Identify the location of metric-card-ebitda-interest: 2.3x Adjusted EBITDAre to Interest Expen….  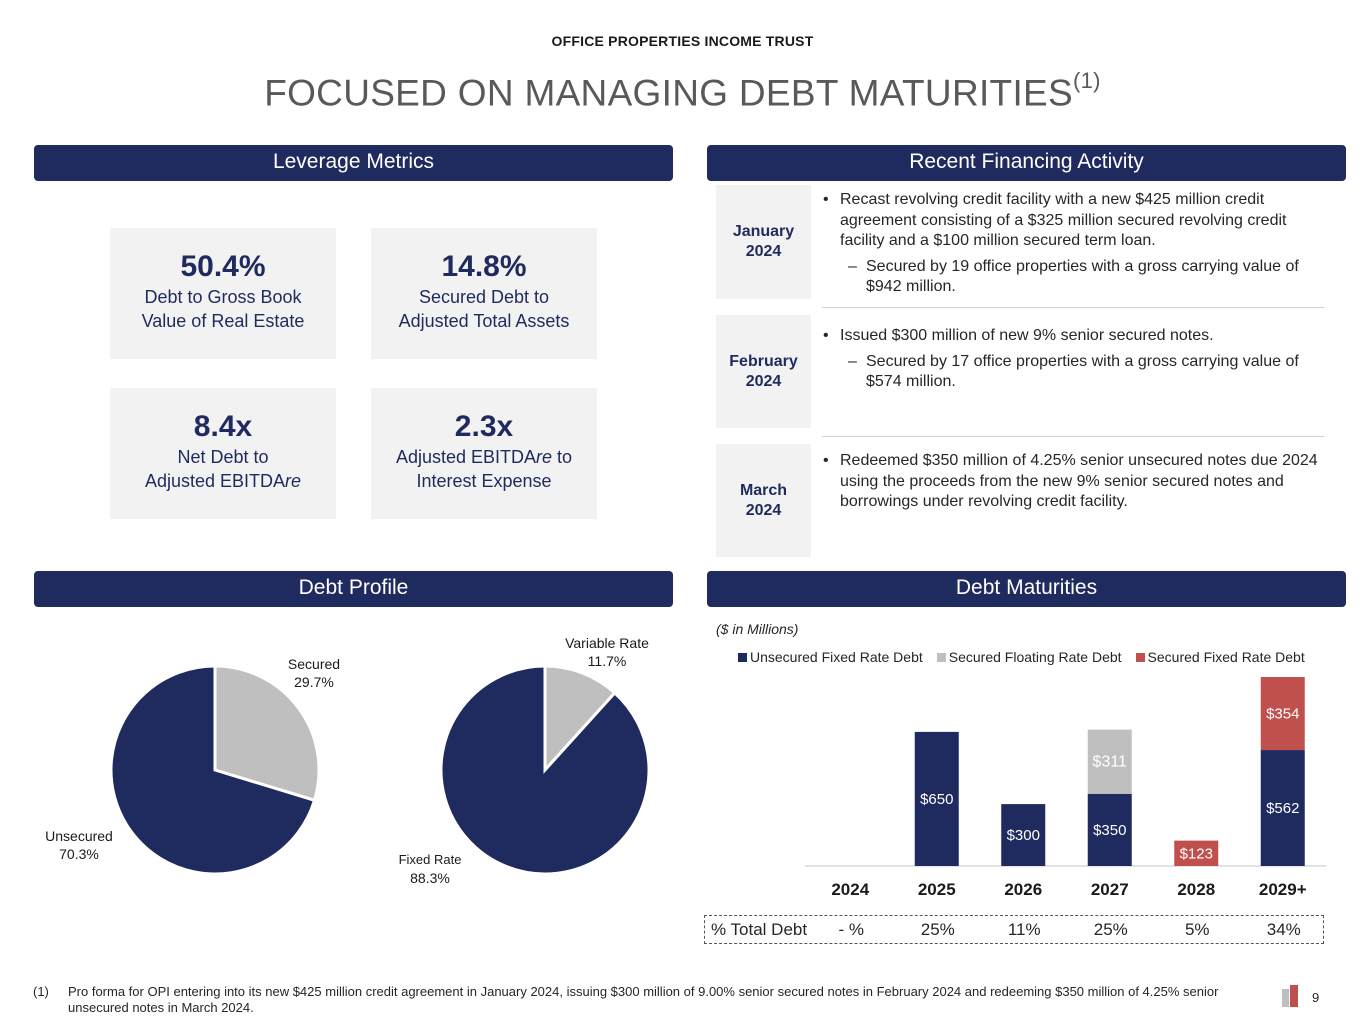
(484, 453).